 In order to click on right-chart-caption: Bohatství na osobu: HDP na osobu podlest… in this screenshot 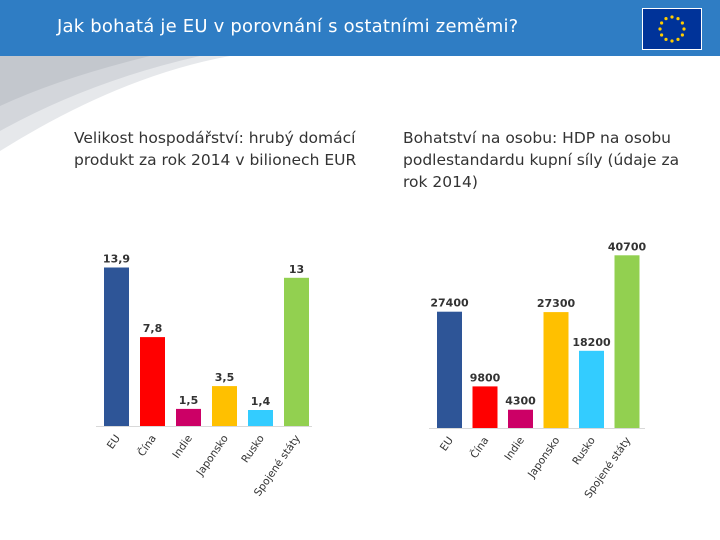, I will do `click(541, 160)`.